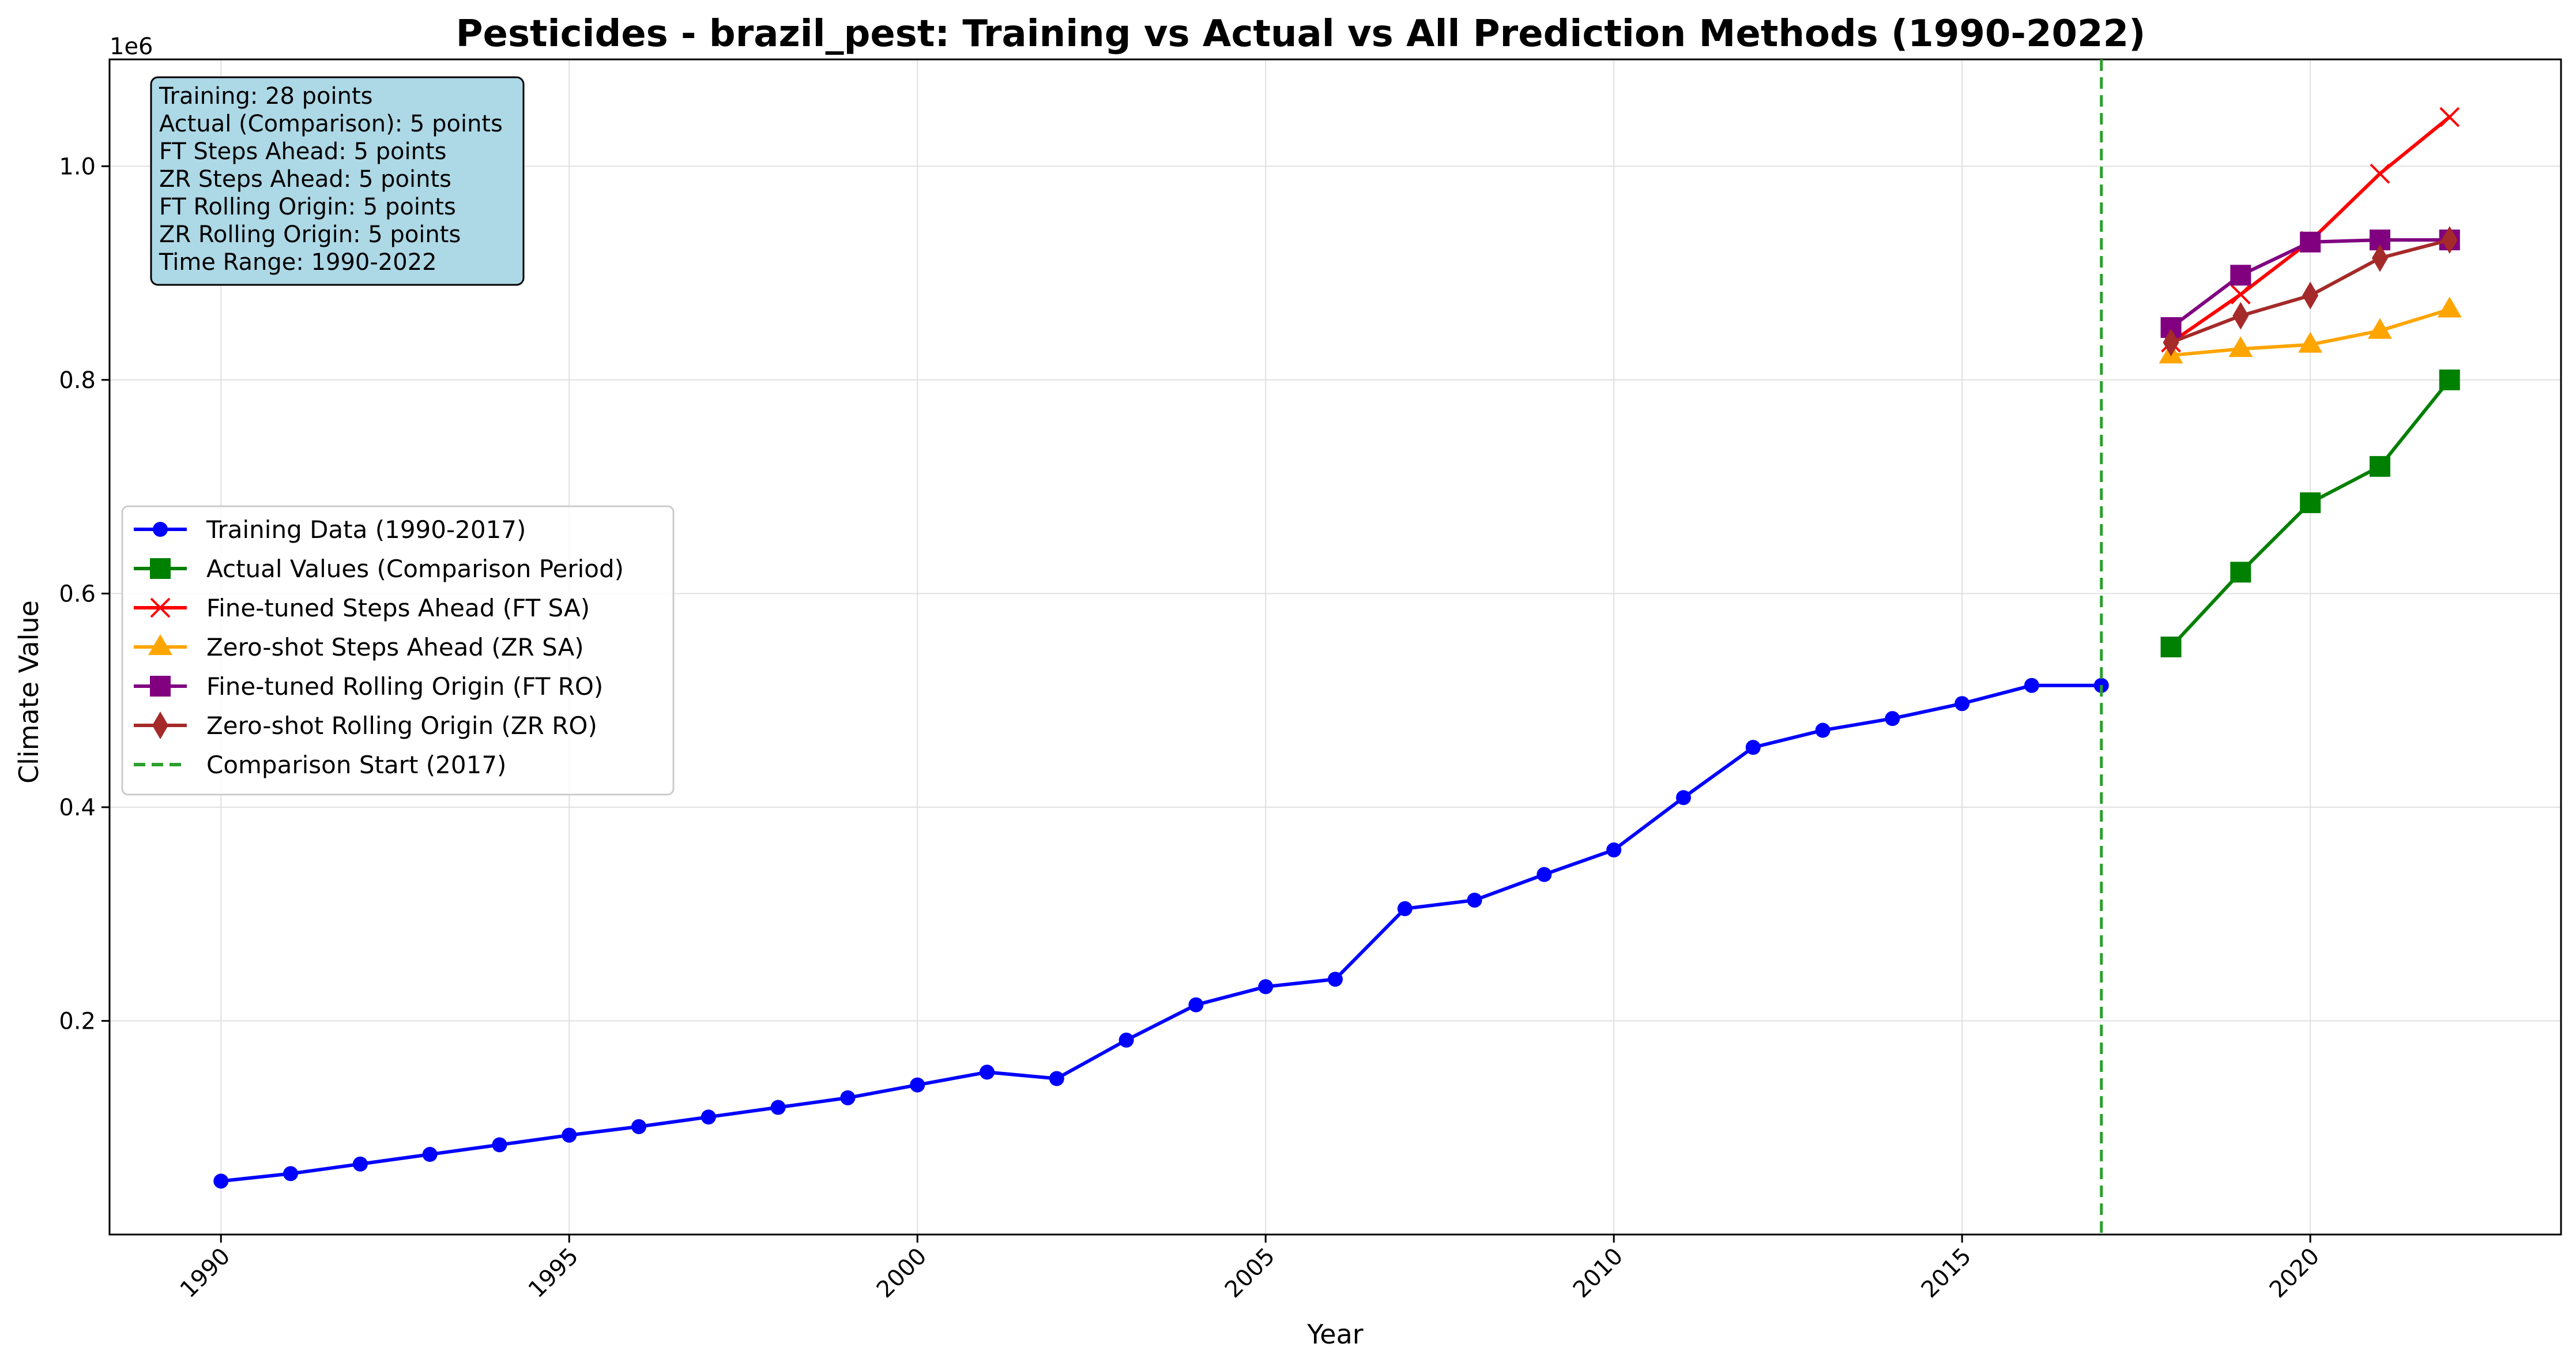  I want to click on legend-label: Actual Values (Comparison Period), so click(415, 569).